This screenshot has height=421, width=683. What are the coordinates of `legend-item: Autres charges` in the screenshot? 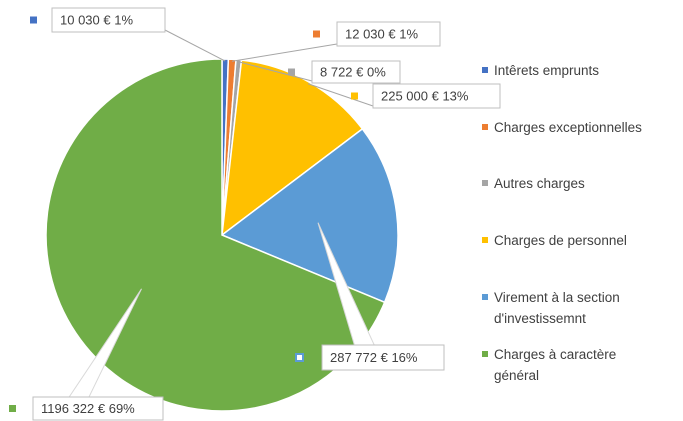 It's located at (577, 183).